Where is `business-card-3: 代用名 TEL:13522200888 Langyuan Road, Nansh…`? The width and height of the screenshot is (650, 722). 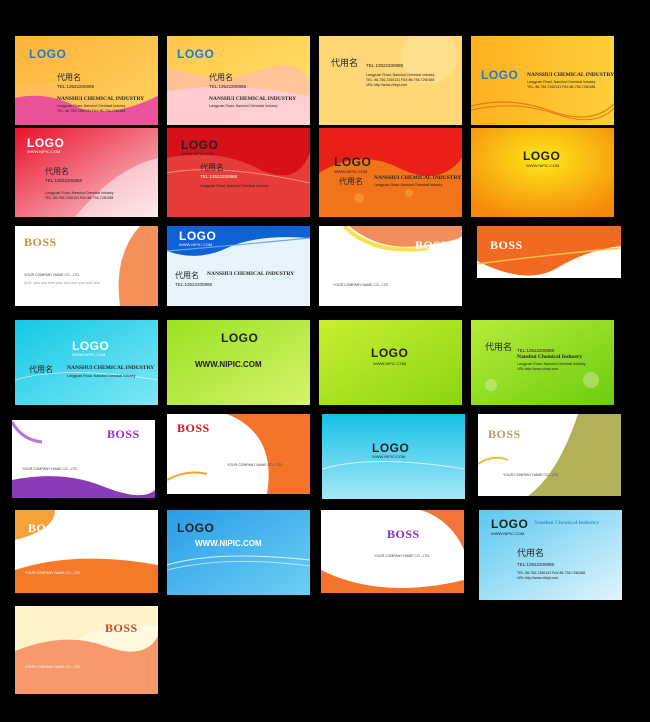
business-card-3: 代用名 TEL:13522200888 Langyuan Road, Nansh… is located at coordinates (390, 80).